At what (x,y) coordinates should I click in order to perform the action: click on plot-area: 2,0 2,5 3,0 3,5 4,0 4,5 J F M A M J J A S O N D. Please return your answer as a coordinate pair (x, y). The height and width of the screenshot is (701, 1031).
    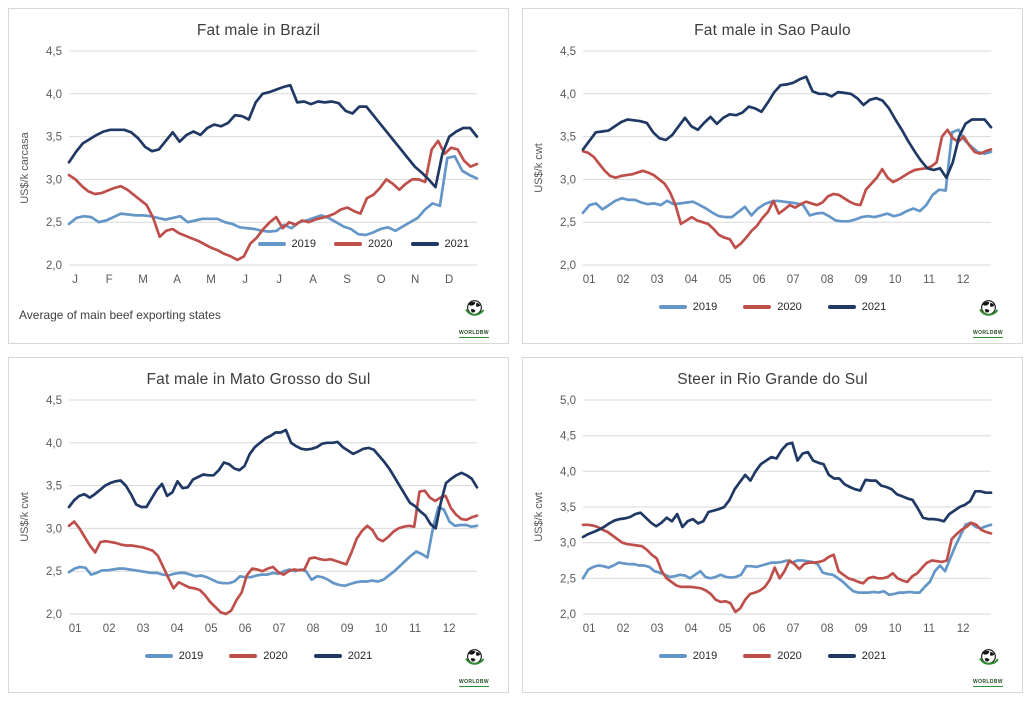
    Looking at the image, I should click on (262, 166).